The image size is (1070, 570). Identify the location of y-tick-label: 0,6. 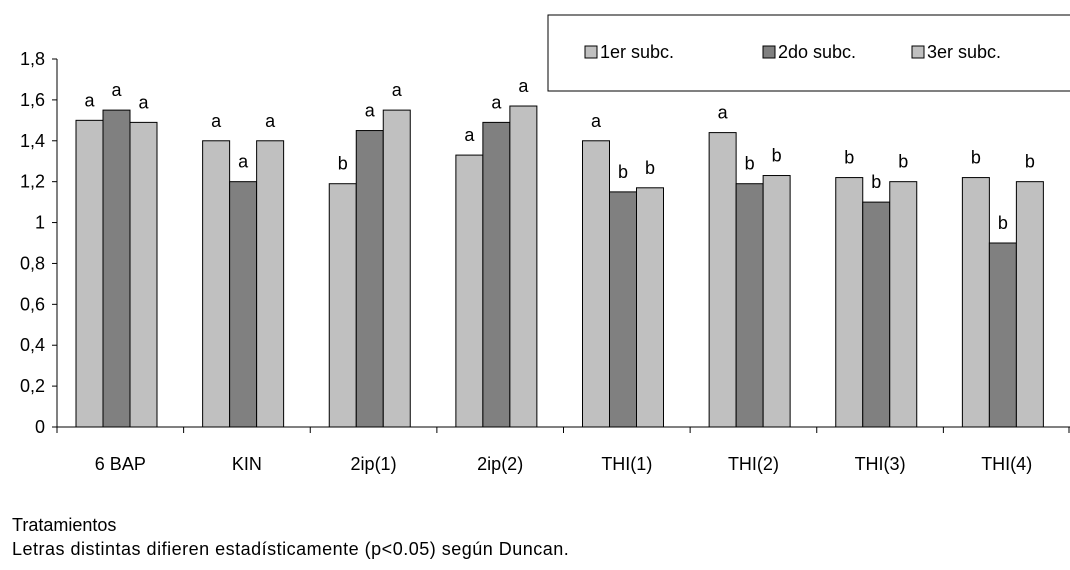
(32, 304).